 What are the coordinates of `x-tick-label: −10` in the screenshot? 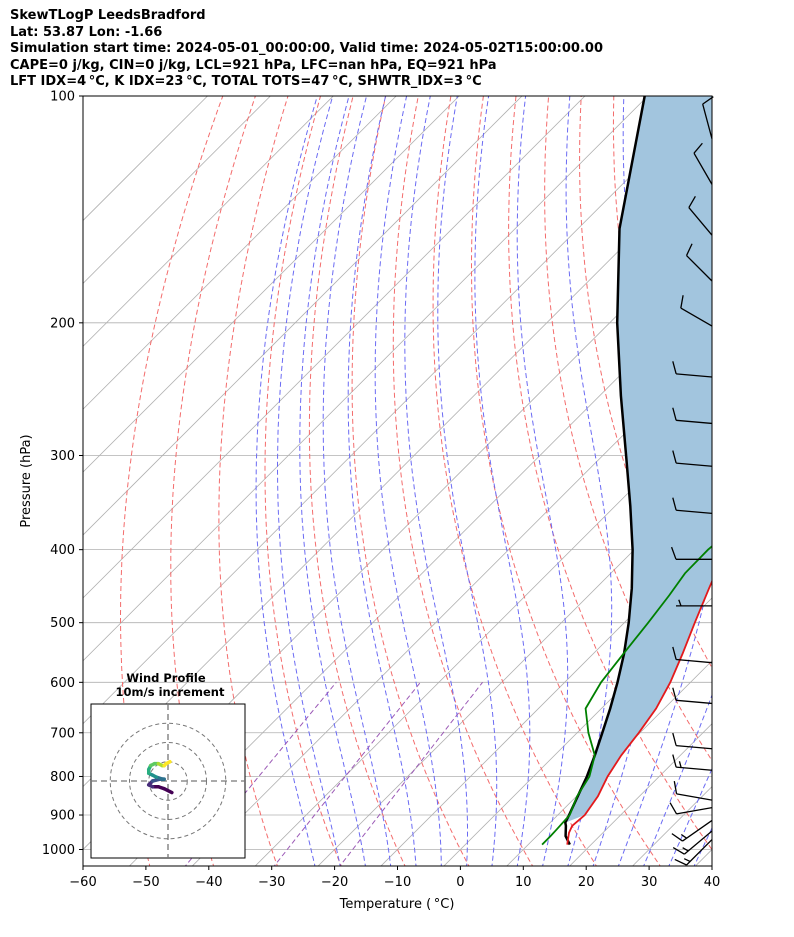 It's located at (397, 882).